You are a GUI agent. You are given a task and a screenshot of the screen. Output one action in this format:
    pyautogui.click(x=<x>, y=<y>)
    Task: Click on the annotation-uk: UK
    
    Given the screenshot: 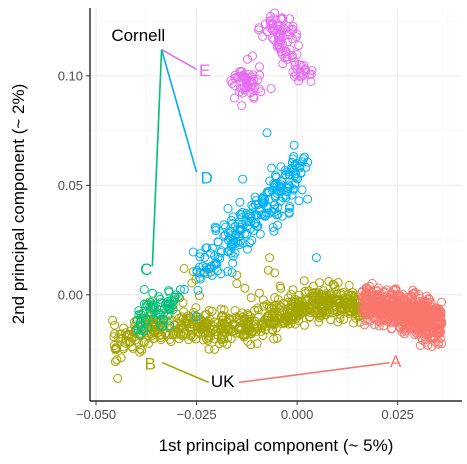 What is the action you would take?
    pyautogui.click(x=223, y=381)
    